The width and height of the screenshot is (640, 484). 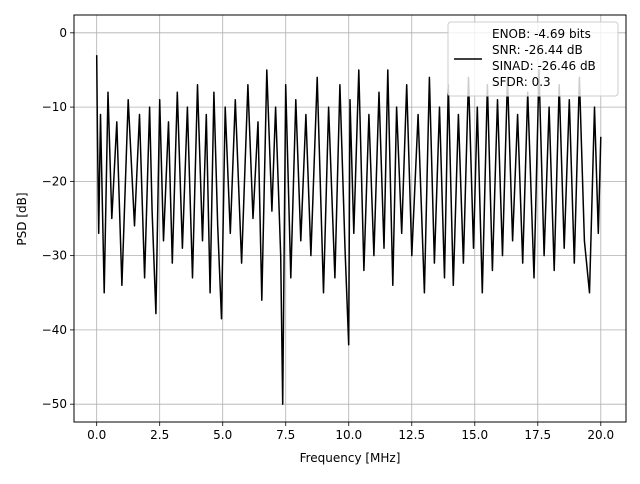 What do you see at coordinates (58, 218) in the screenshot?
I see `y-axis-ticks: 0 −10 −20 −30 −40 −50` at bounding box center [58, 218].